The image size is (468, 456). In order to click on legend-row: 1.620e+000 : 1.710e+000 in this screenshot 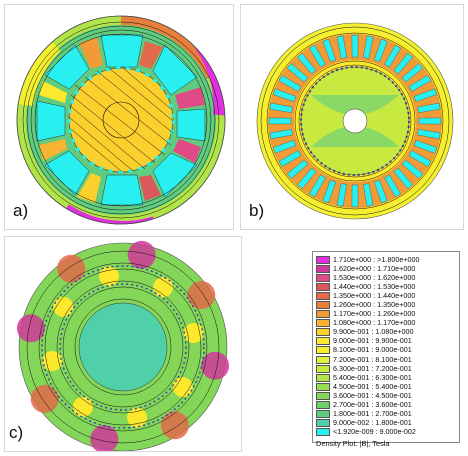, I will do `click(386, 268)`.